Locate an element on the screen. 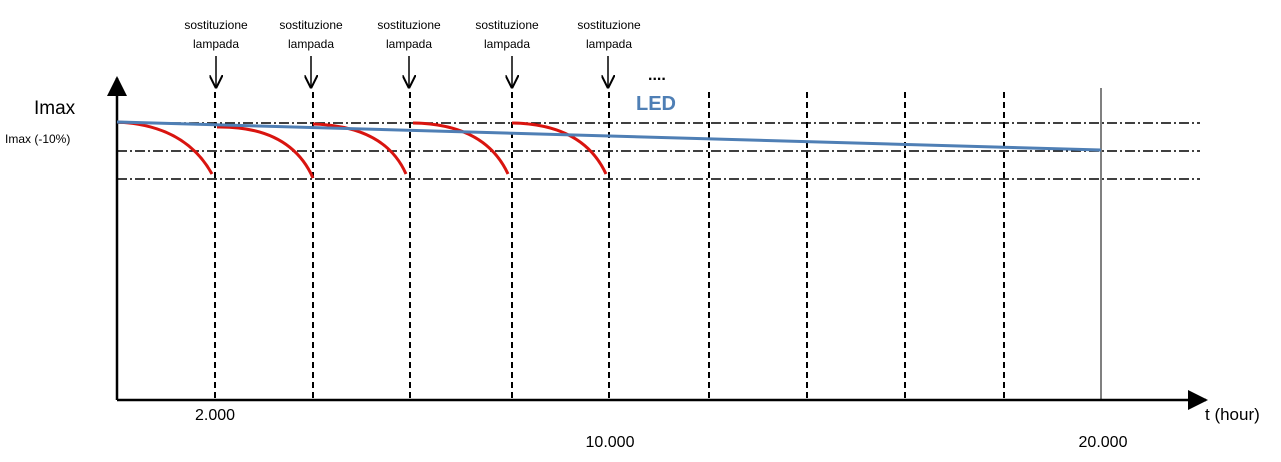 The image size is (1281, 462). dashed-levels is located at coordinates (658, 151).